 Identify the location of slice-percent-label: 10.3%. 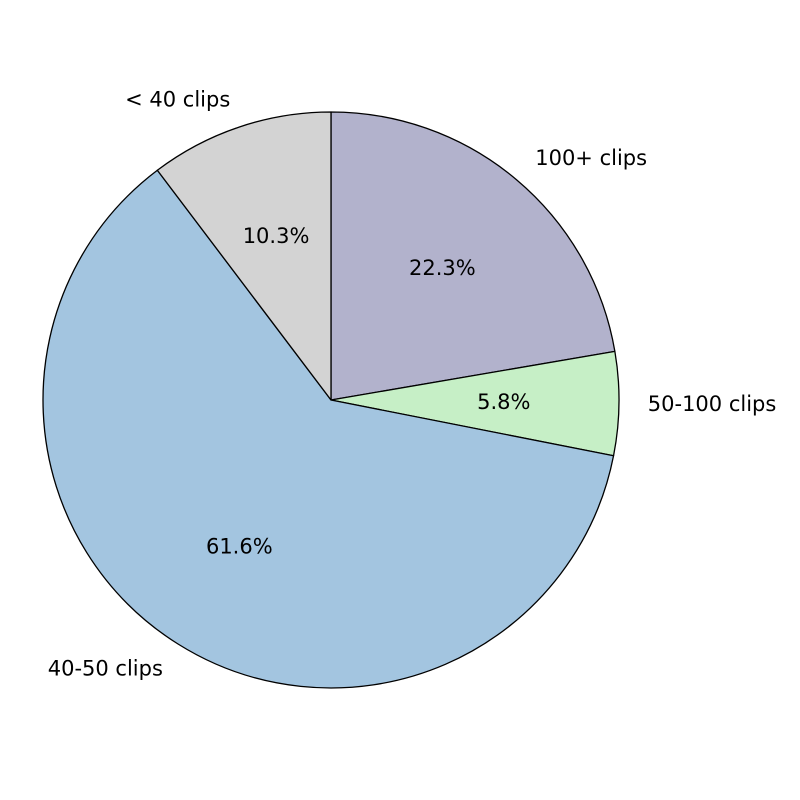
(276, 236).